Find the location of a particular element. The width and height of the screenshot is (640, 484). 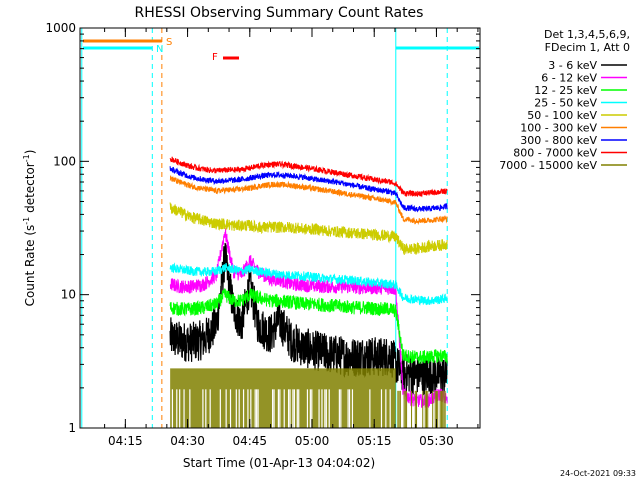

legend-label: 6 - 12 keV is located at coordinates (569, 78).